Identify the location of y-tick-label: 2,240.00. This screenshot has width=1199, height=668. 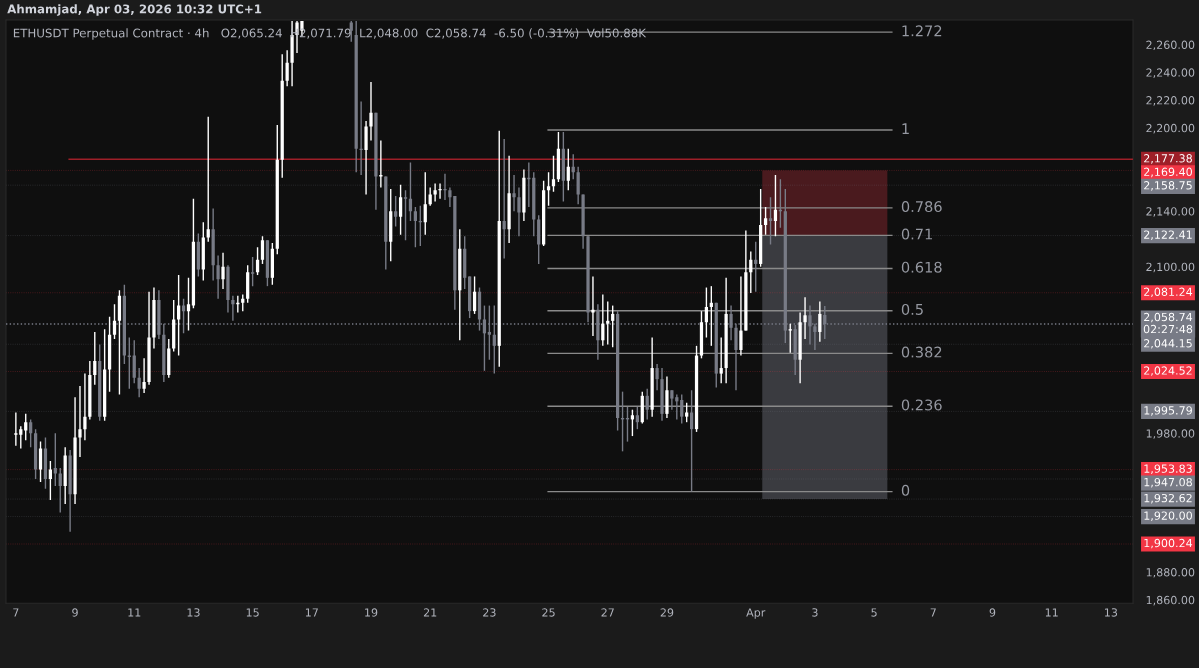
(1170, 73).